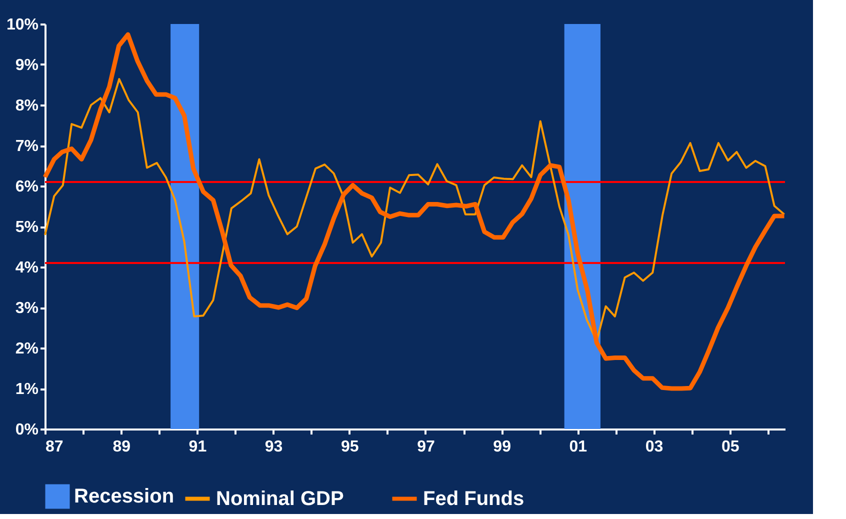  Describe the element at coordinates (26, 389) in the screenshot. I see `y-tick-label: 1%` at that location.